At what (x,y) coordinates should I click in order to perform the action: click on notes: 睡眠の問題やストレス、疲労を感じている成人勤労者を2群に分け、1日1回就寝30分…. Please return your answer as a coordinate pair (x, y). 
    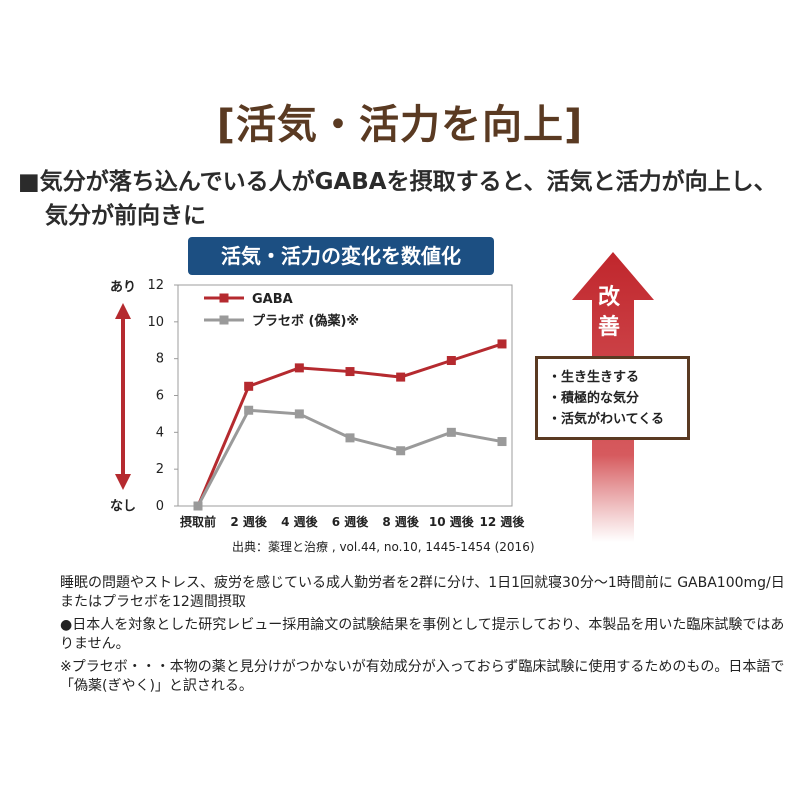
    Looking at the image, I should click on (425, 637).